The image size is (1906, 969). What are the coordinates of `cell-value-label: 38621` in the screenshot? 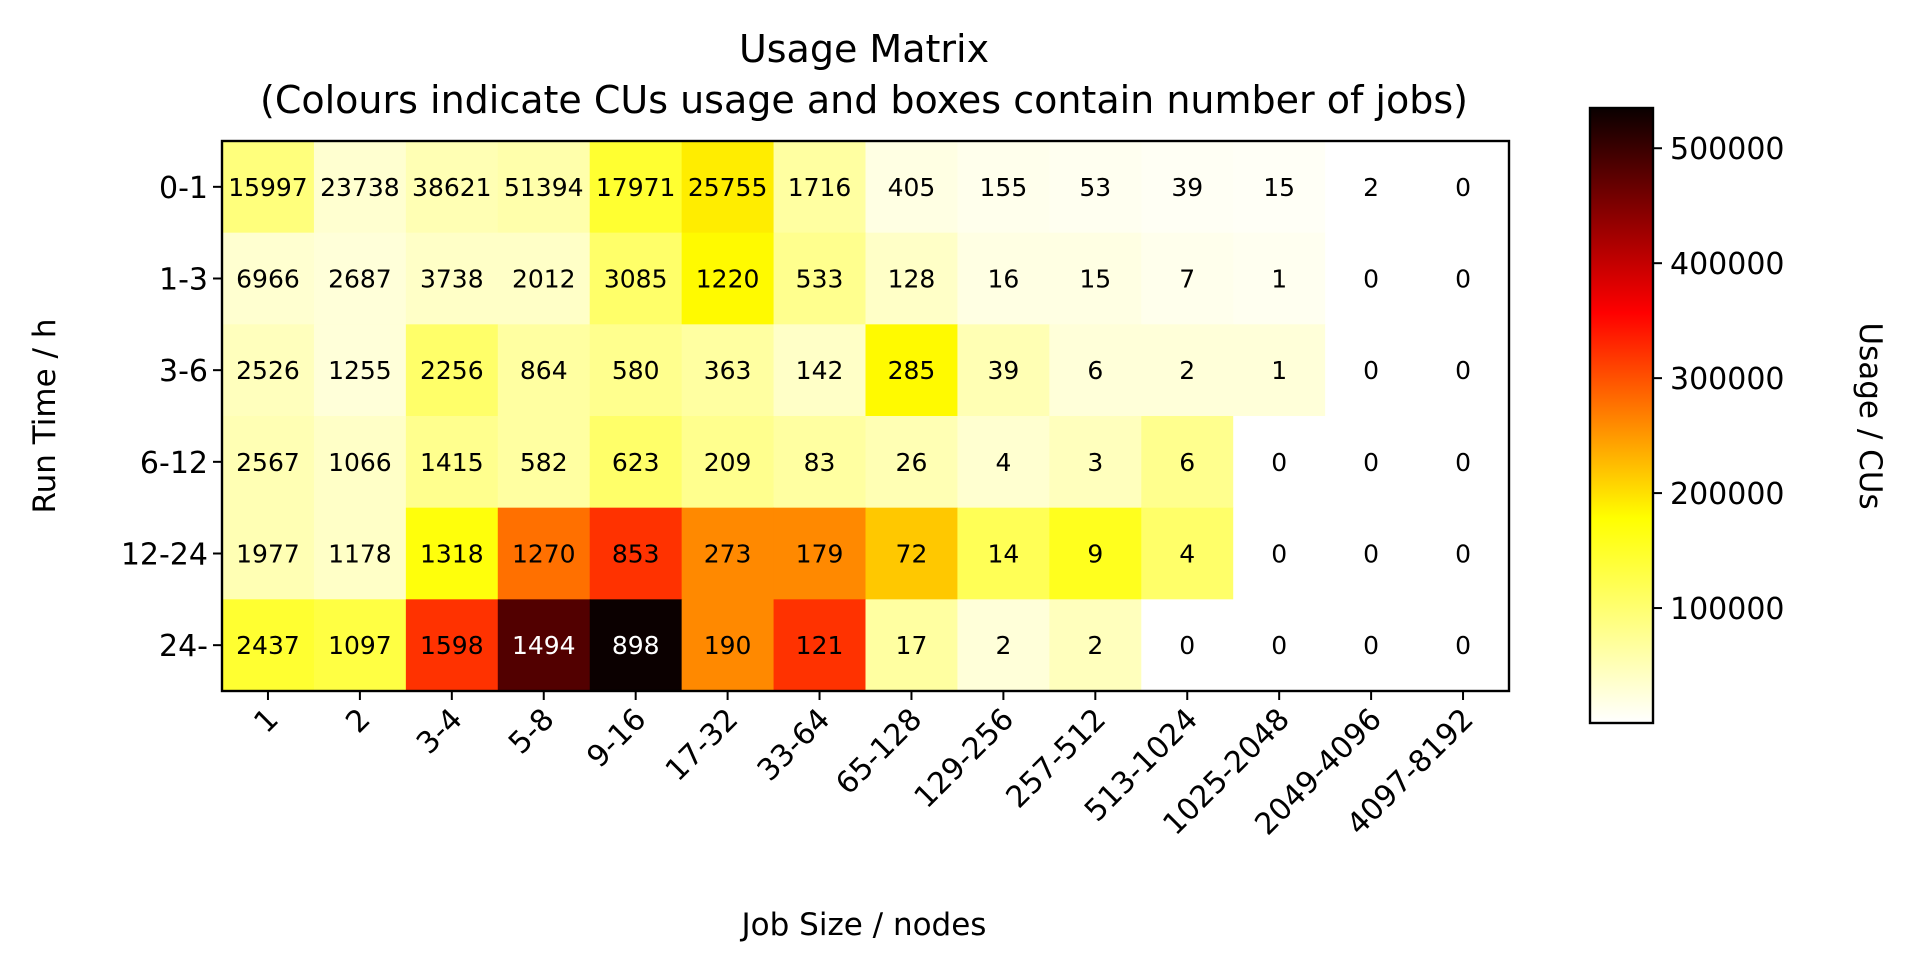 It's located at (452, 187).